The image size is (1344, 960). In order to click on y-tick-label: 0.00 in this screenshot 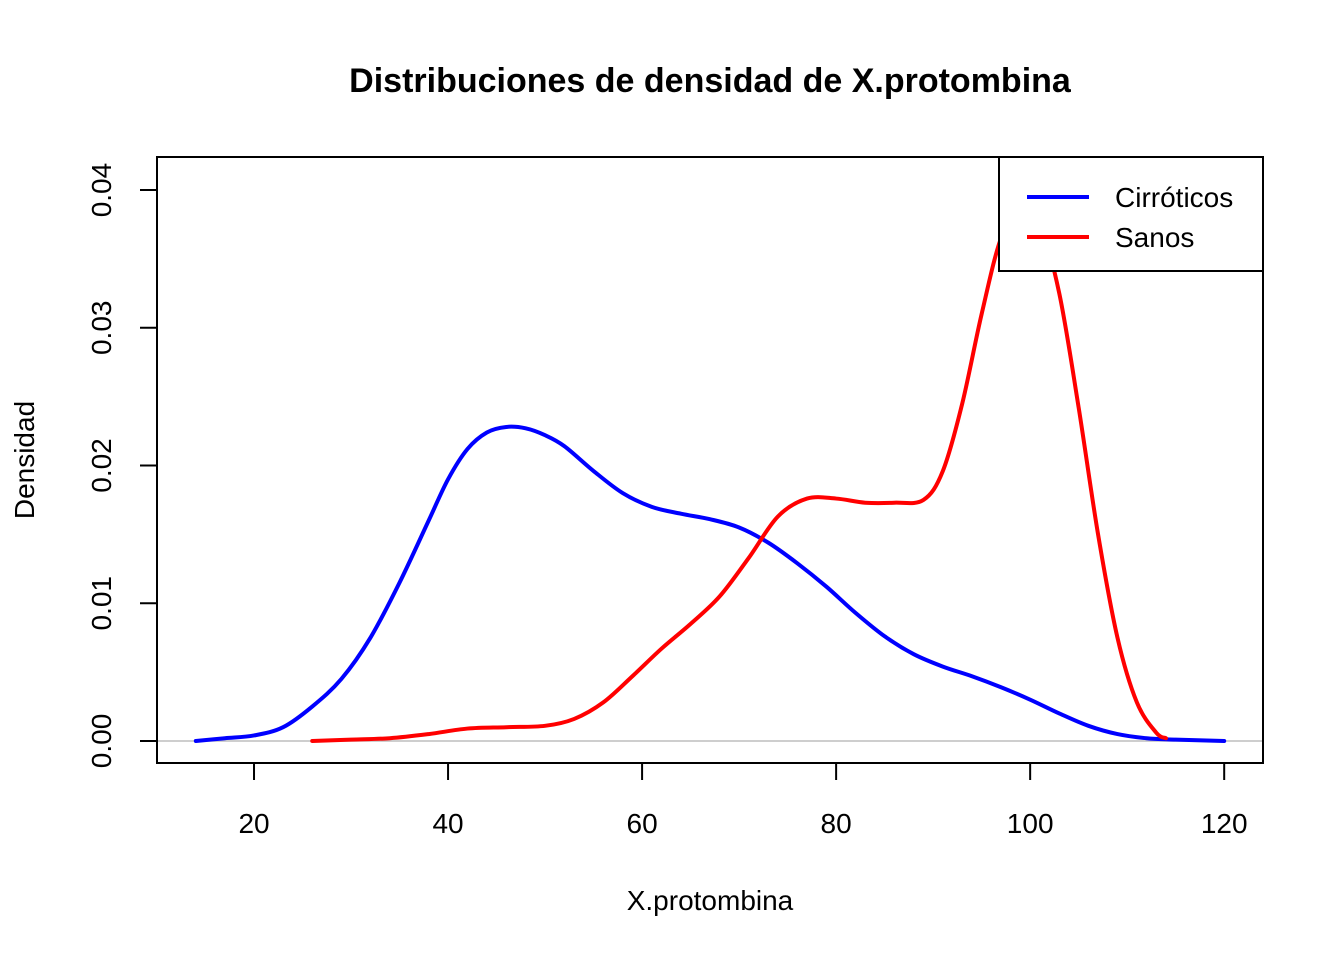, I will do `click(101, 741)`.